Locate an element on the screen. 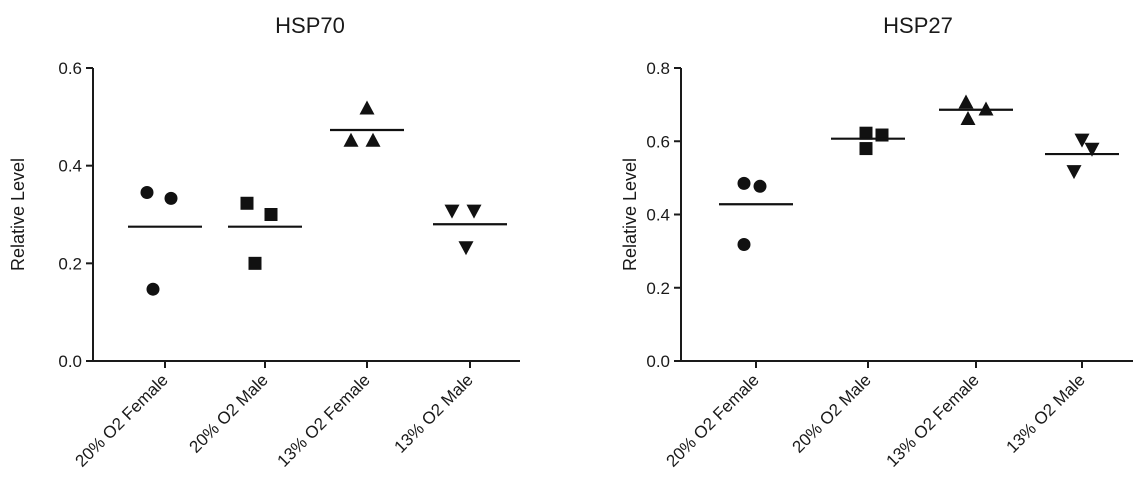 This screenshot has height=494, width=1135. chart-title: HSP27 is located at coordinates (918, 25).